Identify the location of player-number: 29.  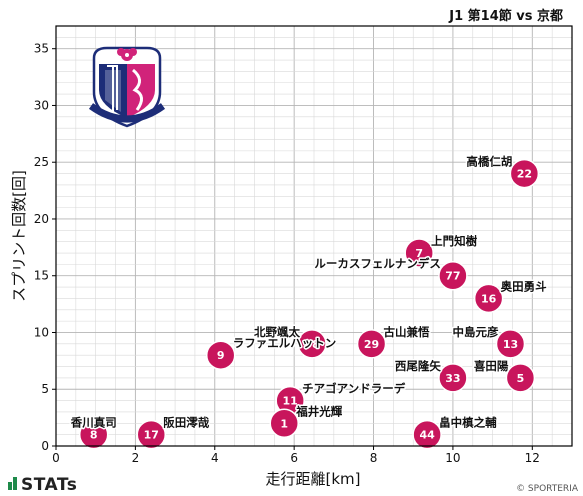
(371, 344).